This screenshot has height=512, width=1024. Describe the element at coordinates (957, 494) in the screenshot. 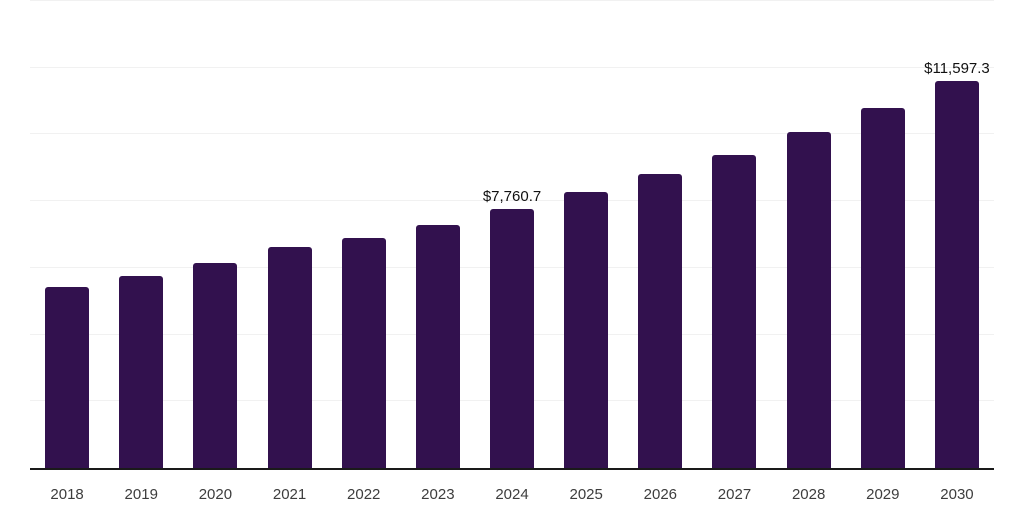

I see `x-axis-label-2030: 2030` at that location.